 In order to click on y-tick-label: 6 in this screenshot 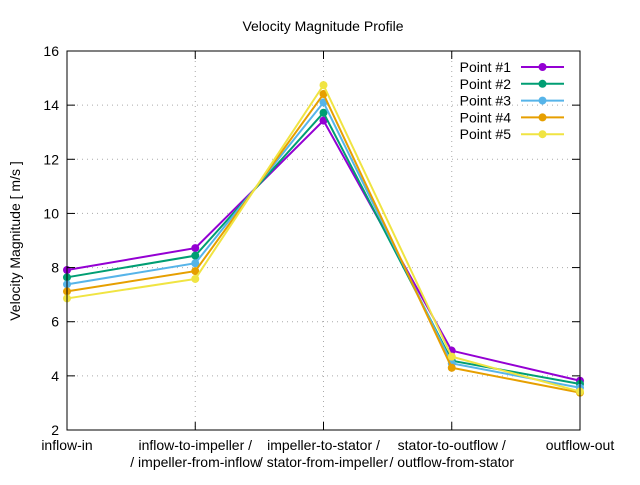, I will do `click(55, 322)`.